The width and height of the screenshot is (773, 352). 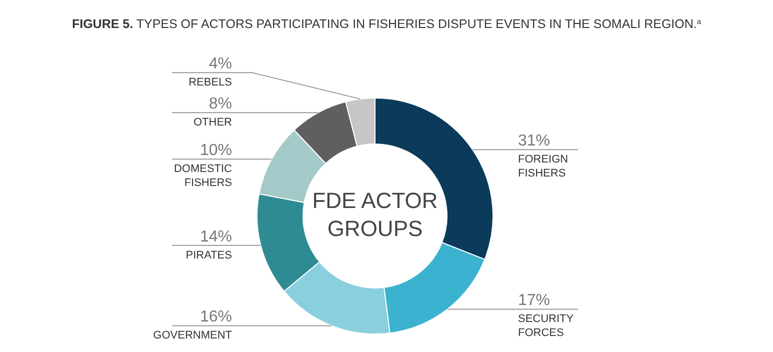 What do you see at coordinates (192, 336) in the screenshot?
I see `slice-label: GOVERNMENT` at bounding box center [192, 336].